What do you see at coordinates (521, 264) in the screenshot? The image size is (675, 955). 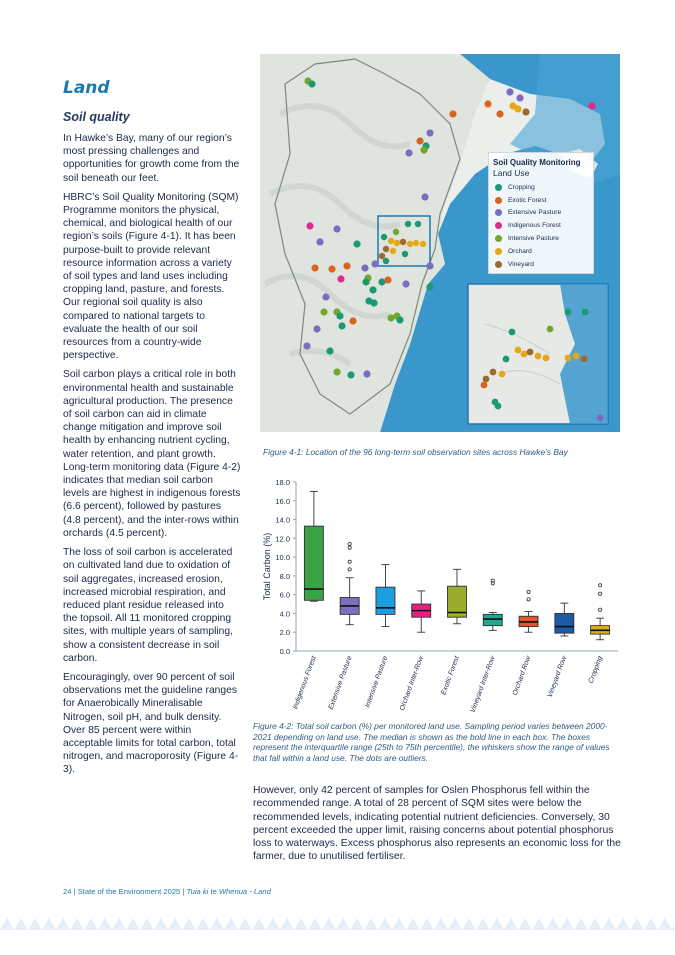 I see `legend-label: Vineyard` at bounding box center [521, 264].